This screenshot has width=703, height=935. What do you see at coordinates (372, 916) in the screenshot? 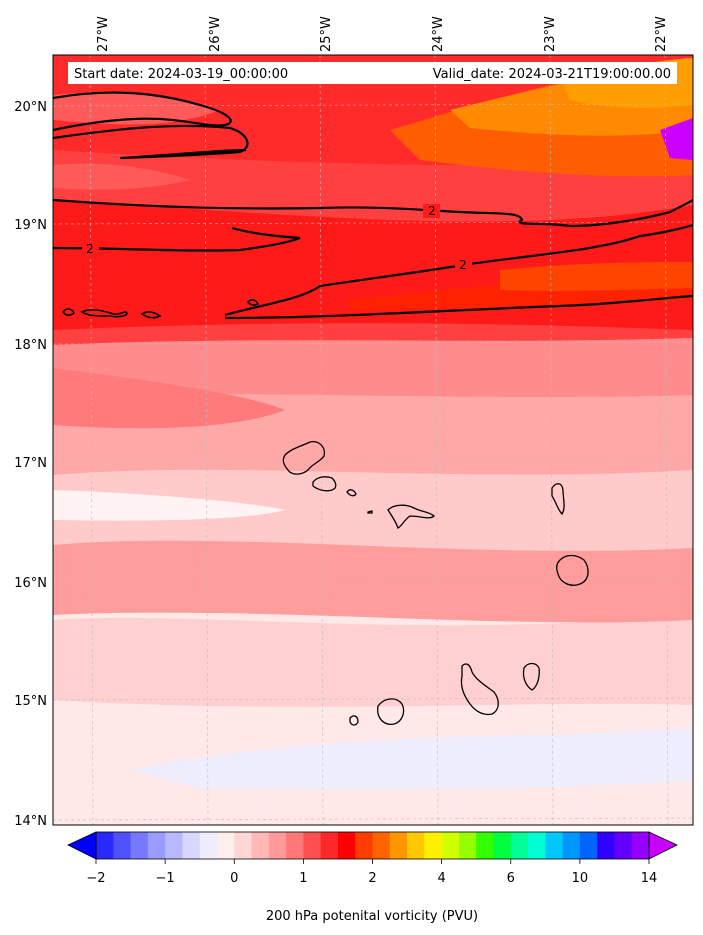
I see `colorbar-label: 200 hPa potenital vorticity (PVU)` at bounding box center [372, 916].